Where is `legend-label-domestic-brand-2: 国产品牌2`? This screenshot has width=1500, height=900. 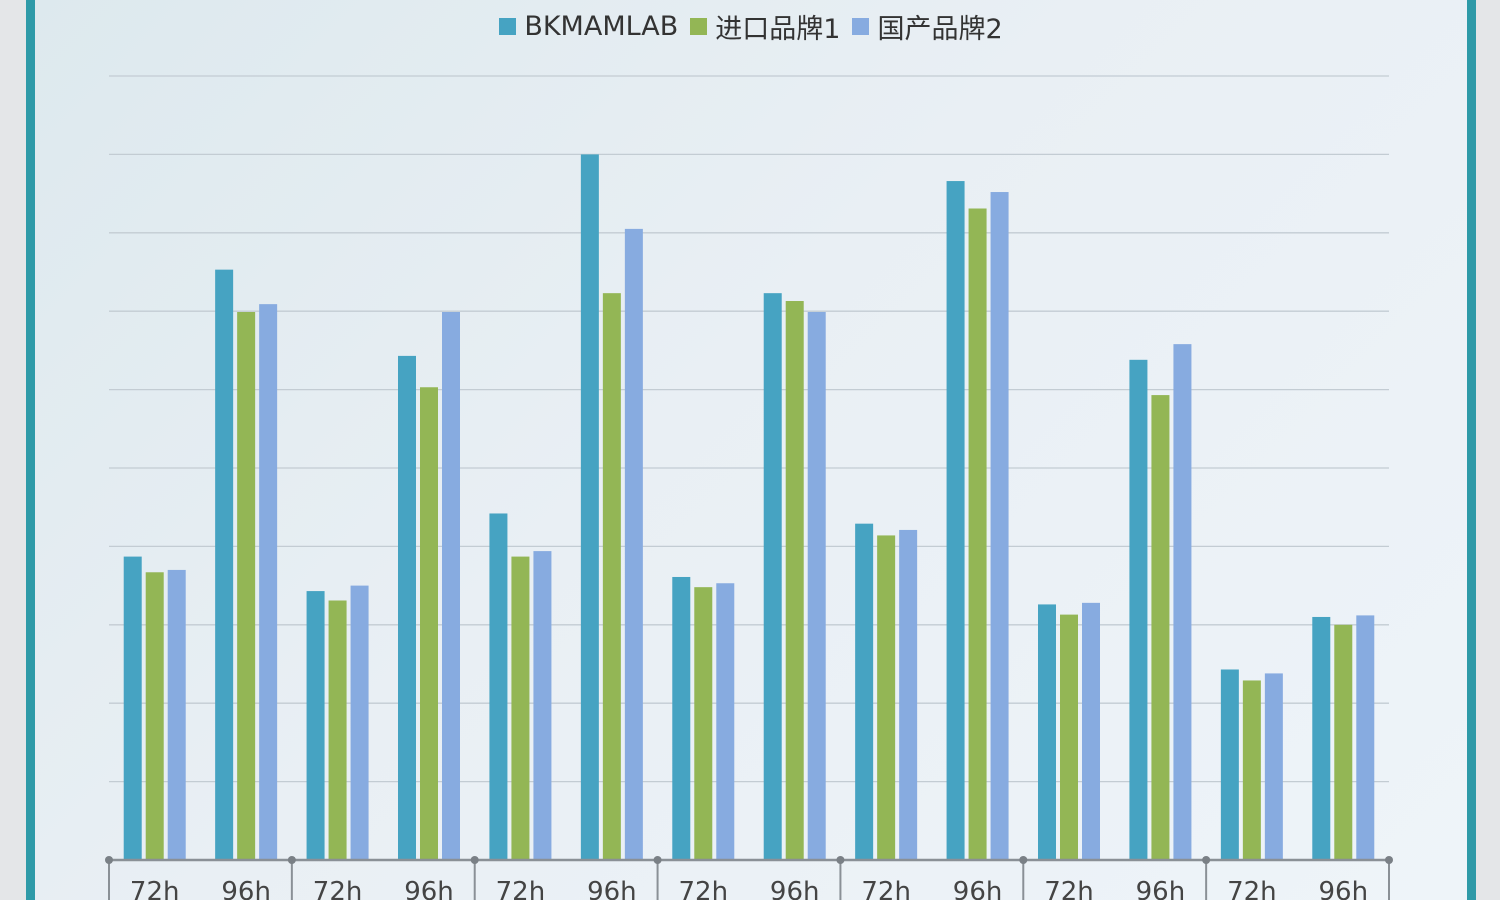 legend-label-domestic-brand-2: 国产品牌2 is located at coordinates (940, 29).